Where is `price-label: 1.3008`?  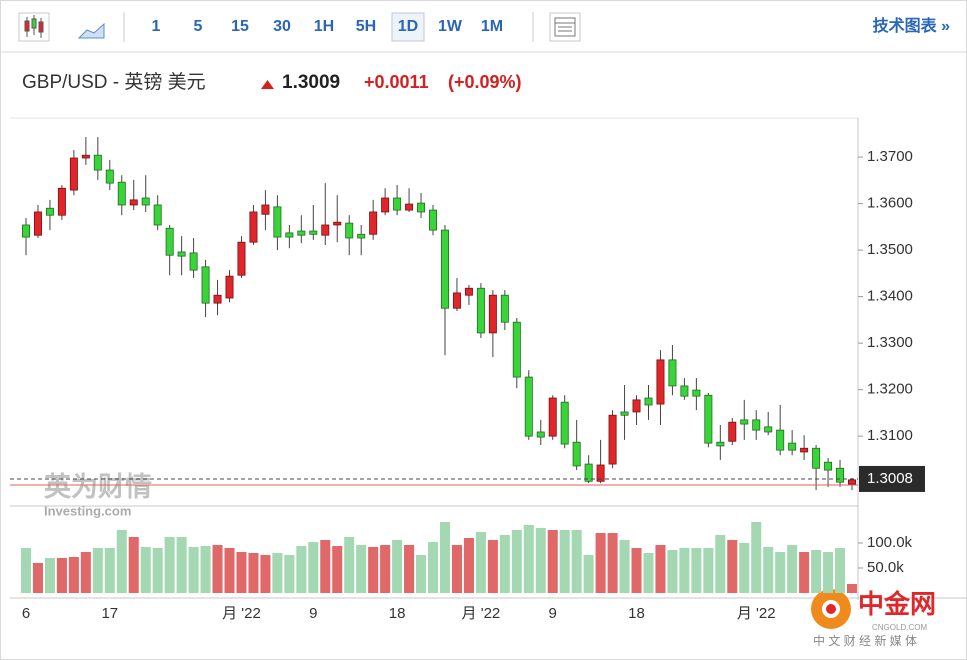
price-label: 1.3008 is located at coordinates (890, 478).